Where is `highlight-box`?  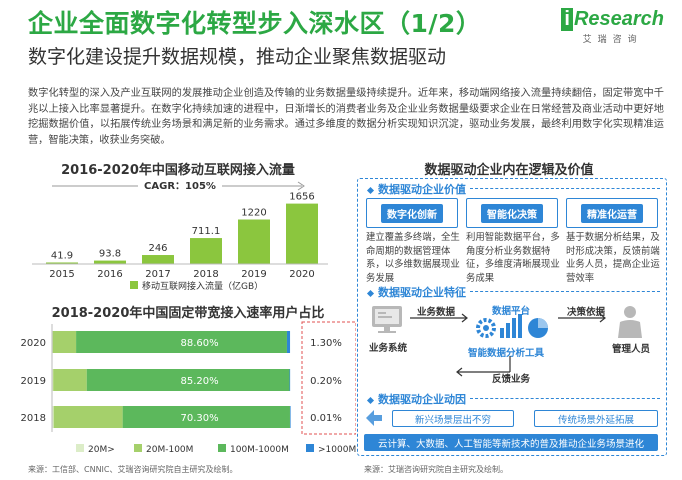
highlight-box is located at coordinates (328, 378).